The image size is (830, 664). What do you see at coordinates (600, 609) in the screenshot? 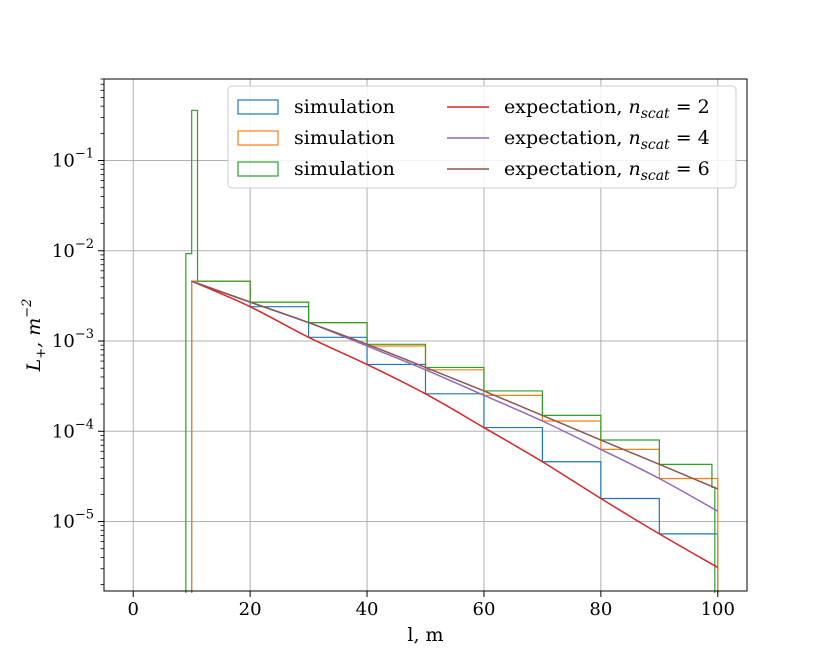
I see `x-tick-label: 80` at bounding box center [600, 609].